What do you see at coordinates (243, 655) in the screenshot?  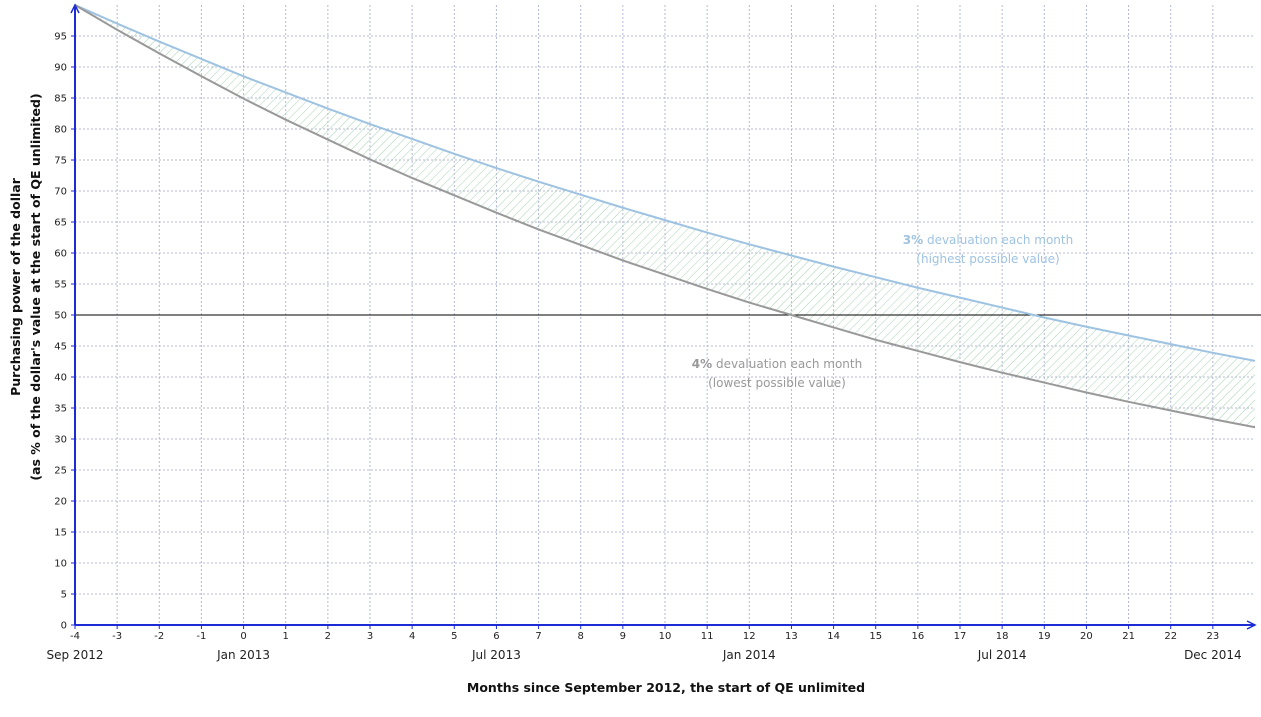 I see `date-tick-label: Jan 2013` at bounding box center [243, 655].